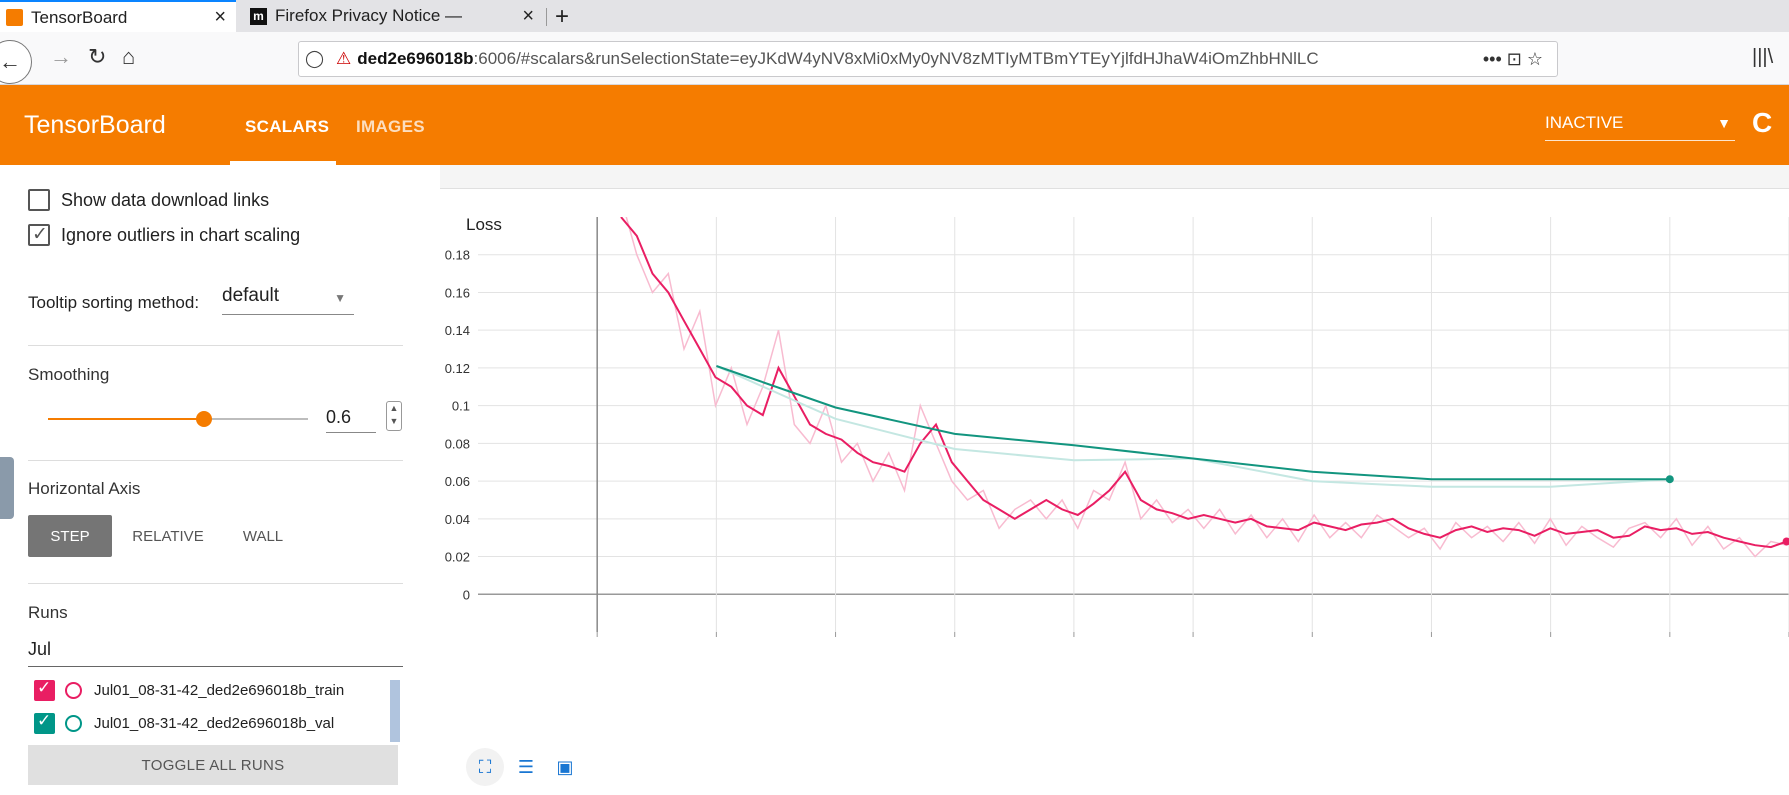 The width and height of the screenshot is (1789, 795). Describe the element at coordinates (126, 419) in the screenshot. I see `smoothing-slider-track-active` at that location.